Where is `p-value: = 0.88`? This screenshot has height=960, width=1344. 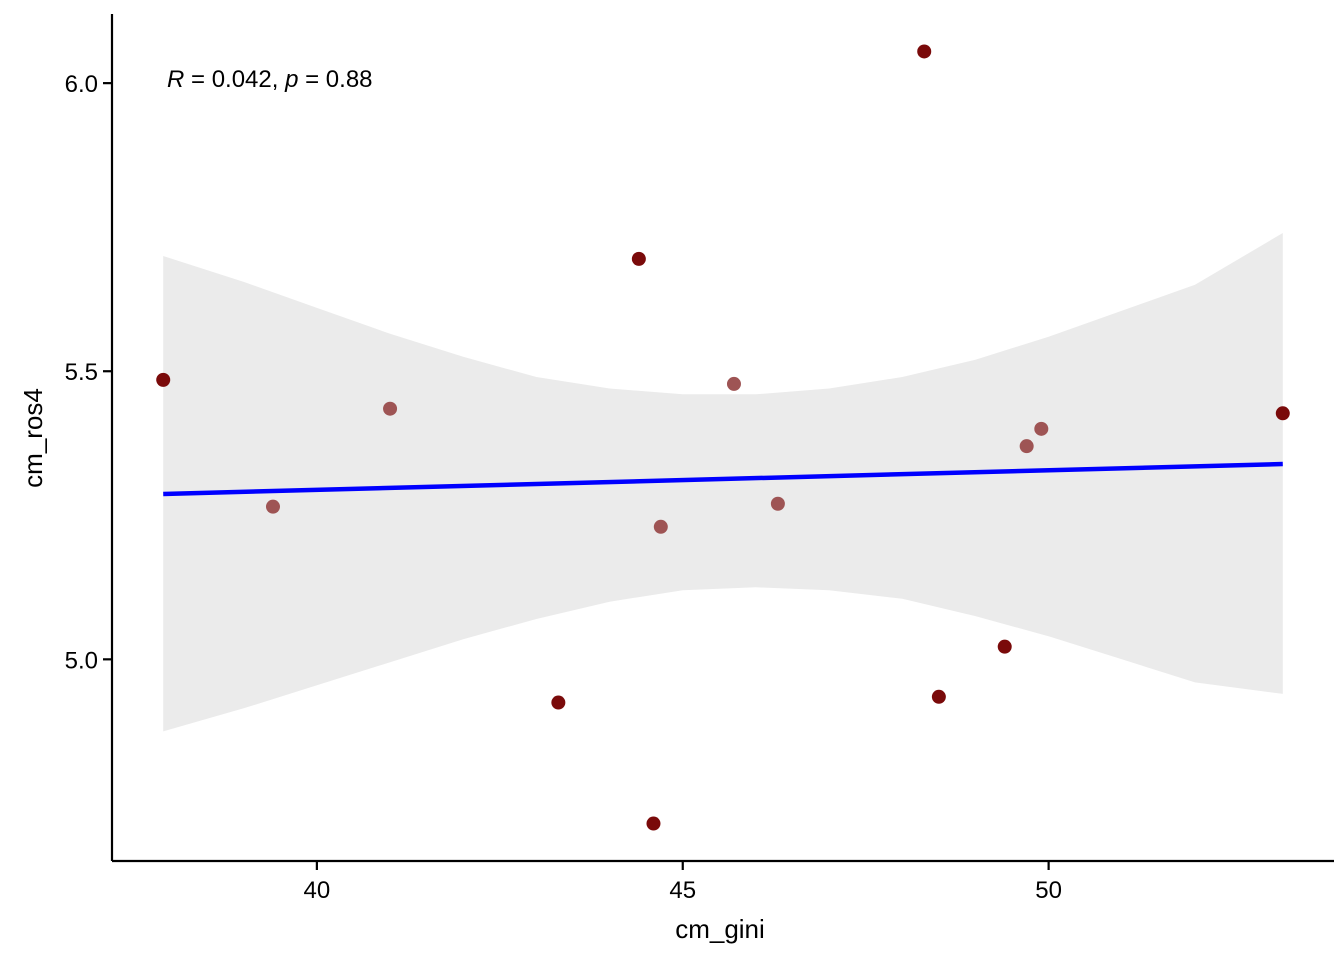
p-value: = 0.88 is located at coordinates (335, 79).